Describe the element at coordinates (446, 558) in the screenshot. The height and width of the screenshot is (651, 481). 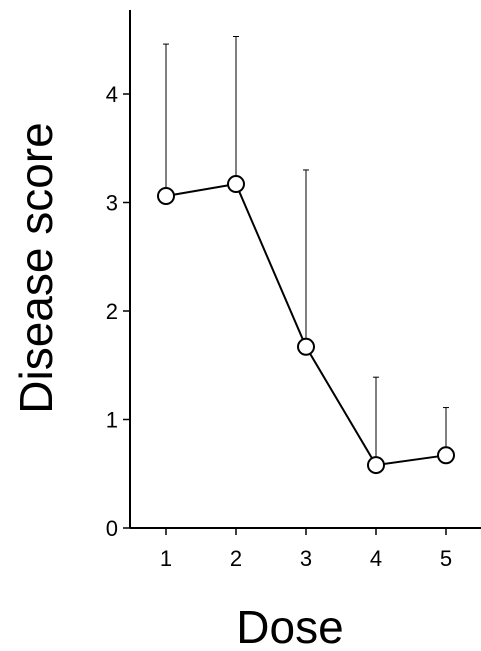
I see `x-tick-label: 5` at that location.